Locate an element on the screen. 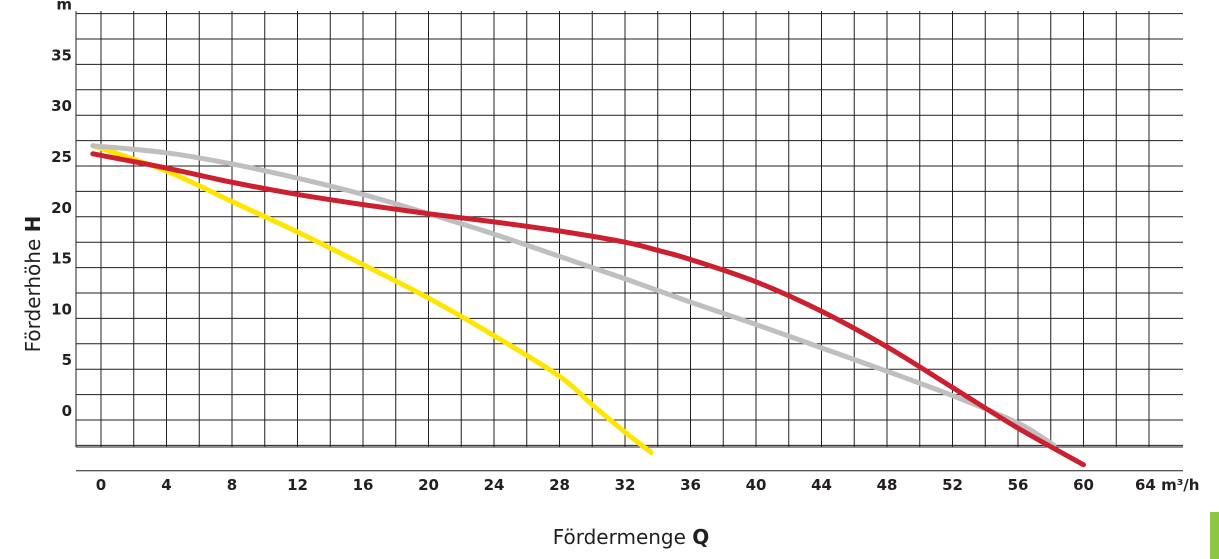 The width and height of the screenshot is (1219, 559). y-axis-title-text: Förderhöhe is located at coordinates (33, 296).